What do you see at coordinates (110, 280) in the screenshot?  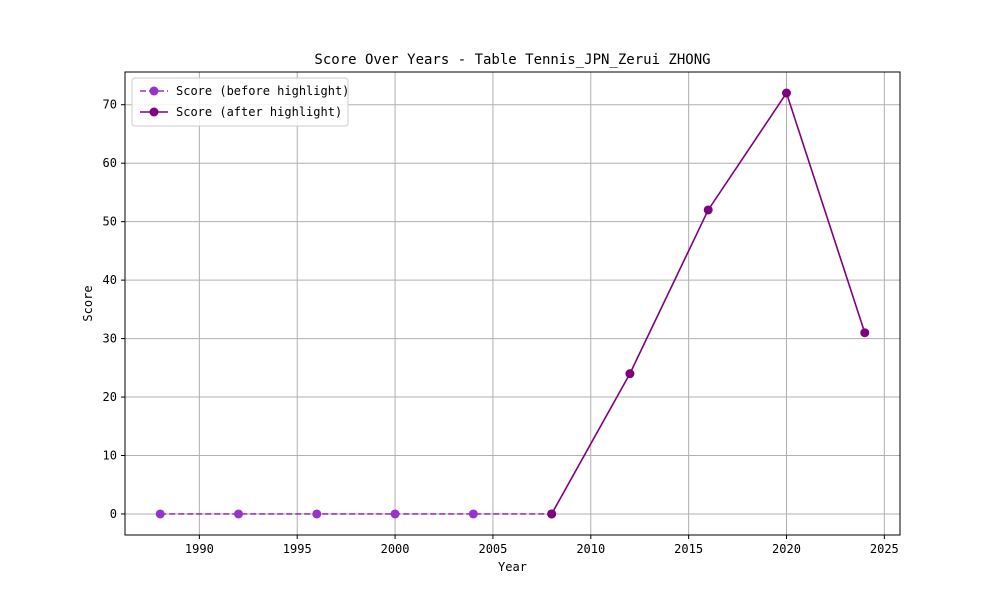 I see `y-tick-label: 40` at bounding box center [110, 280].